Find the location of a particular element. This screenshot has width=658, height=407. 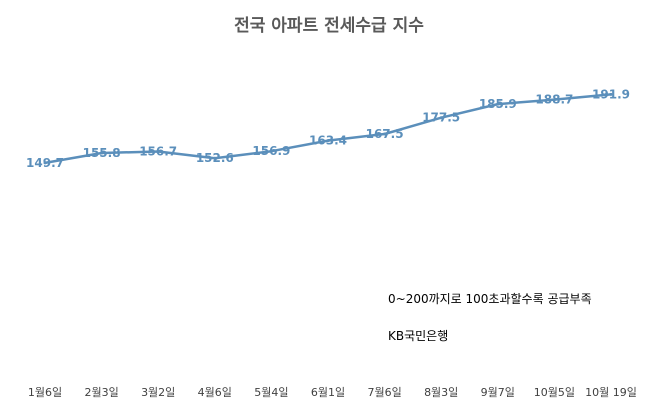

annotation-supply-note: 0~200까지로 100초과할수록 공급부족 is located at coordinates (490, 299).